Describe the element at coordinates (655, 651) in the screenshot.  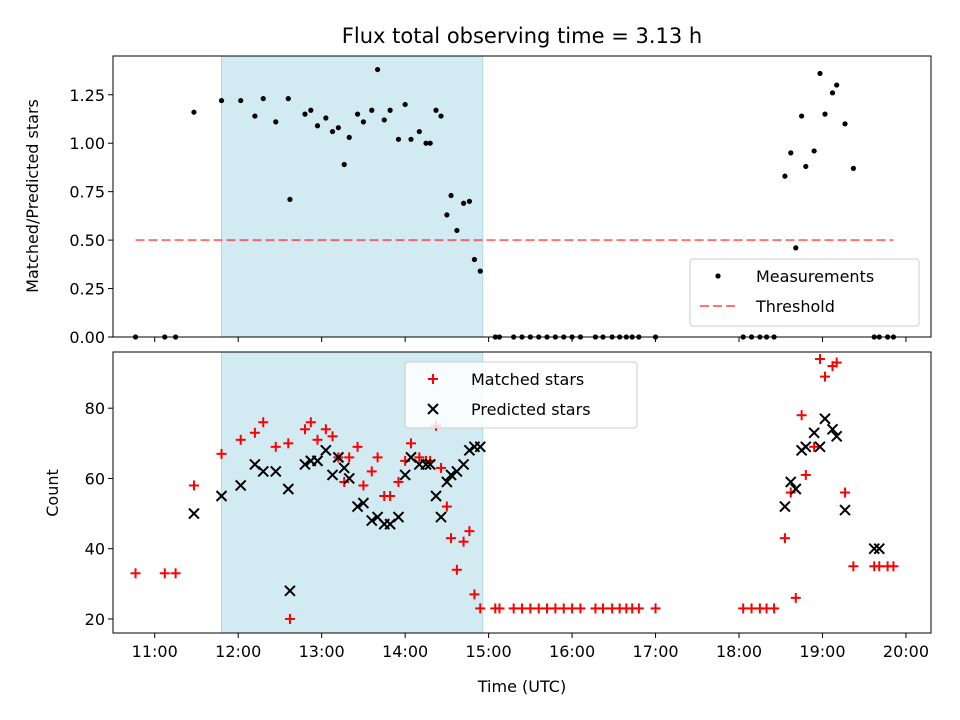
I see `x-tick-label: 17:00` at that location.